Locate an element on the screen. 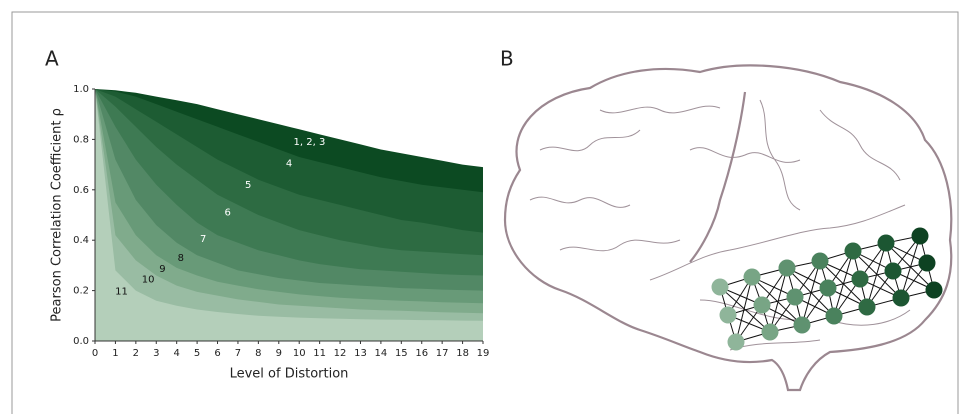 Image resolution: width=968 pixels, height=418 pixels. y-tick-label: 0.0 is located at coordinates (81, 341).